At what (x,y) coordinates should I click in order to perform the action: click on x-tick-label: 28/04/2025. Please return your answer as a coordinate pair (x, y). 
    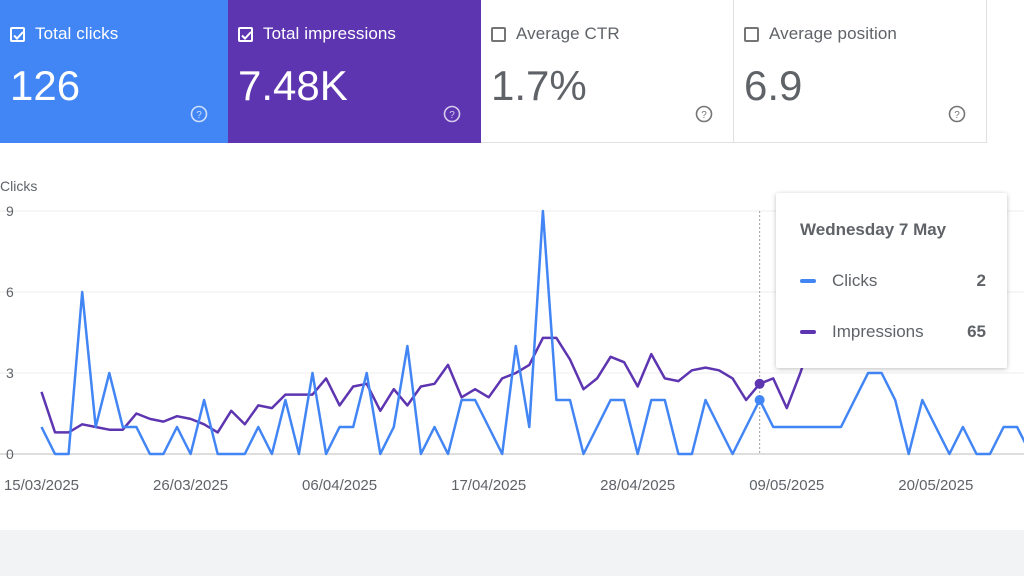
    Looking at the image, I should click on (637, 485).